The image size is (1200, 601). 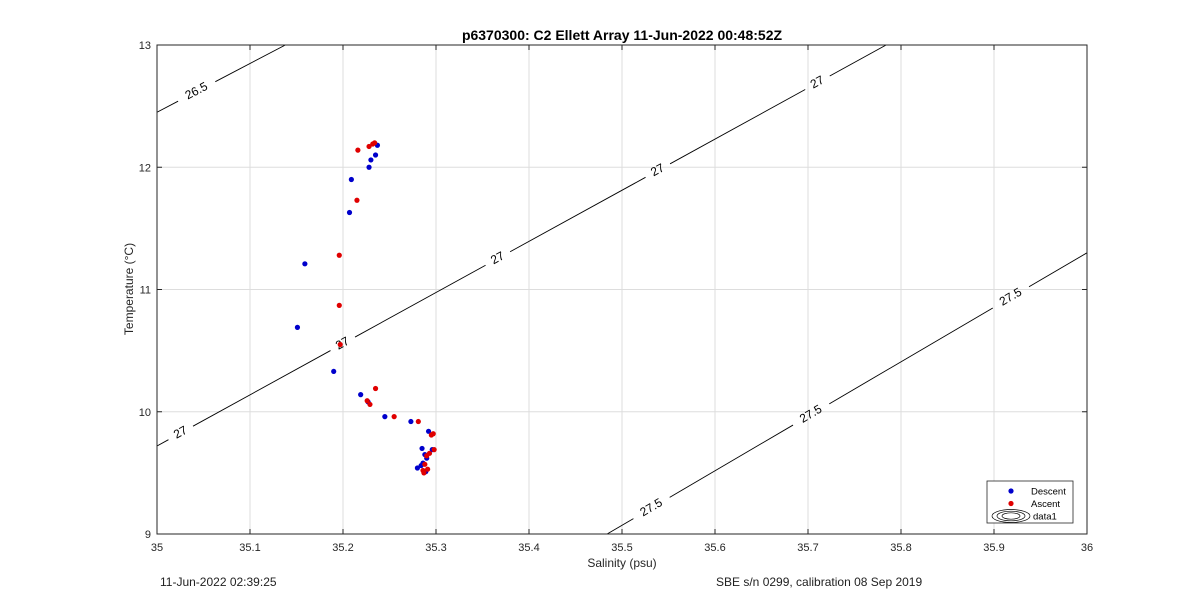 What do you see at coordinates (145, 168) in the screenshot?
I see `y-tick-label: 12` at bounding box center [145, 168].